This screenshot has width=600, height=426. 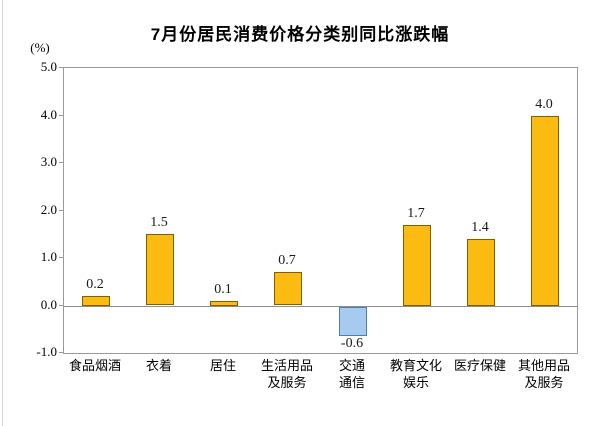 What do you see at coordinates (351, 374) in the screenshot?
I see `x-axis-category-label: 交通 通信` at bounding box center [351, 374].